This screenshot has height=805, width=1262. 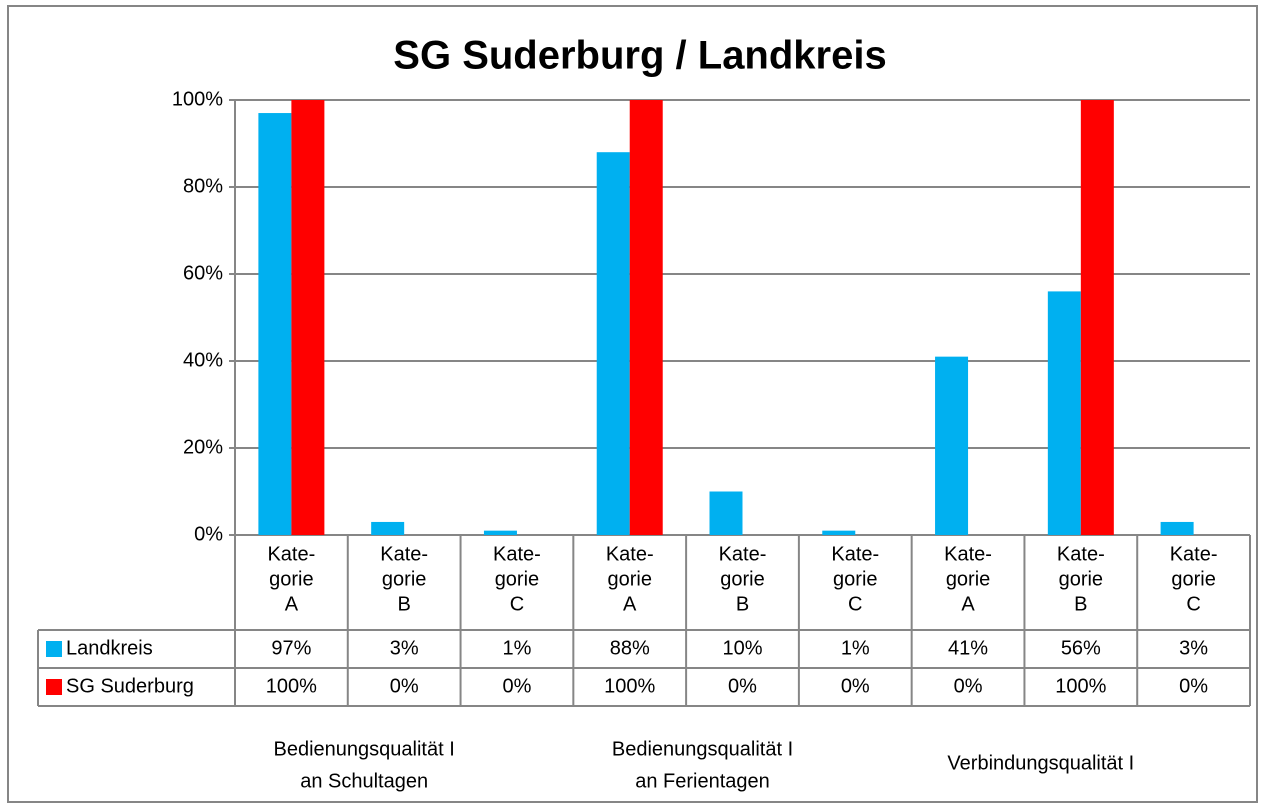 I want to click on table-value: 10%, so click(x=742, y=648).